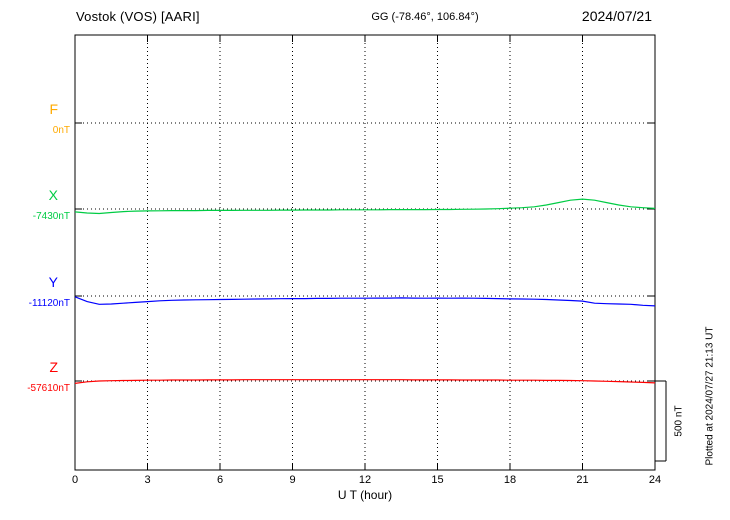 The height and width of the screenshot is (520, 730). Describe the element at coordinates (679, 421) in the screenshot. I see `scale-bar-label: 500 nT` at that location.